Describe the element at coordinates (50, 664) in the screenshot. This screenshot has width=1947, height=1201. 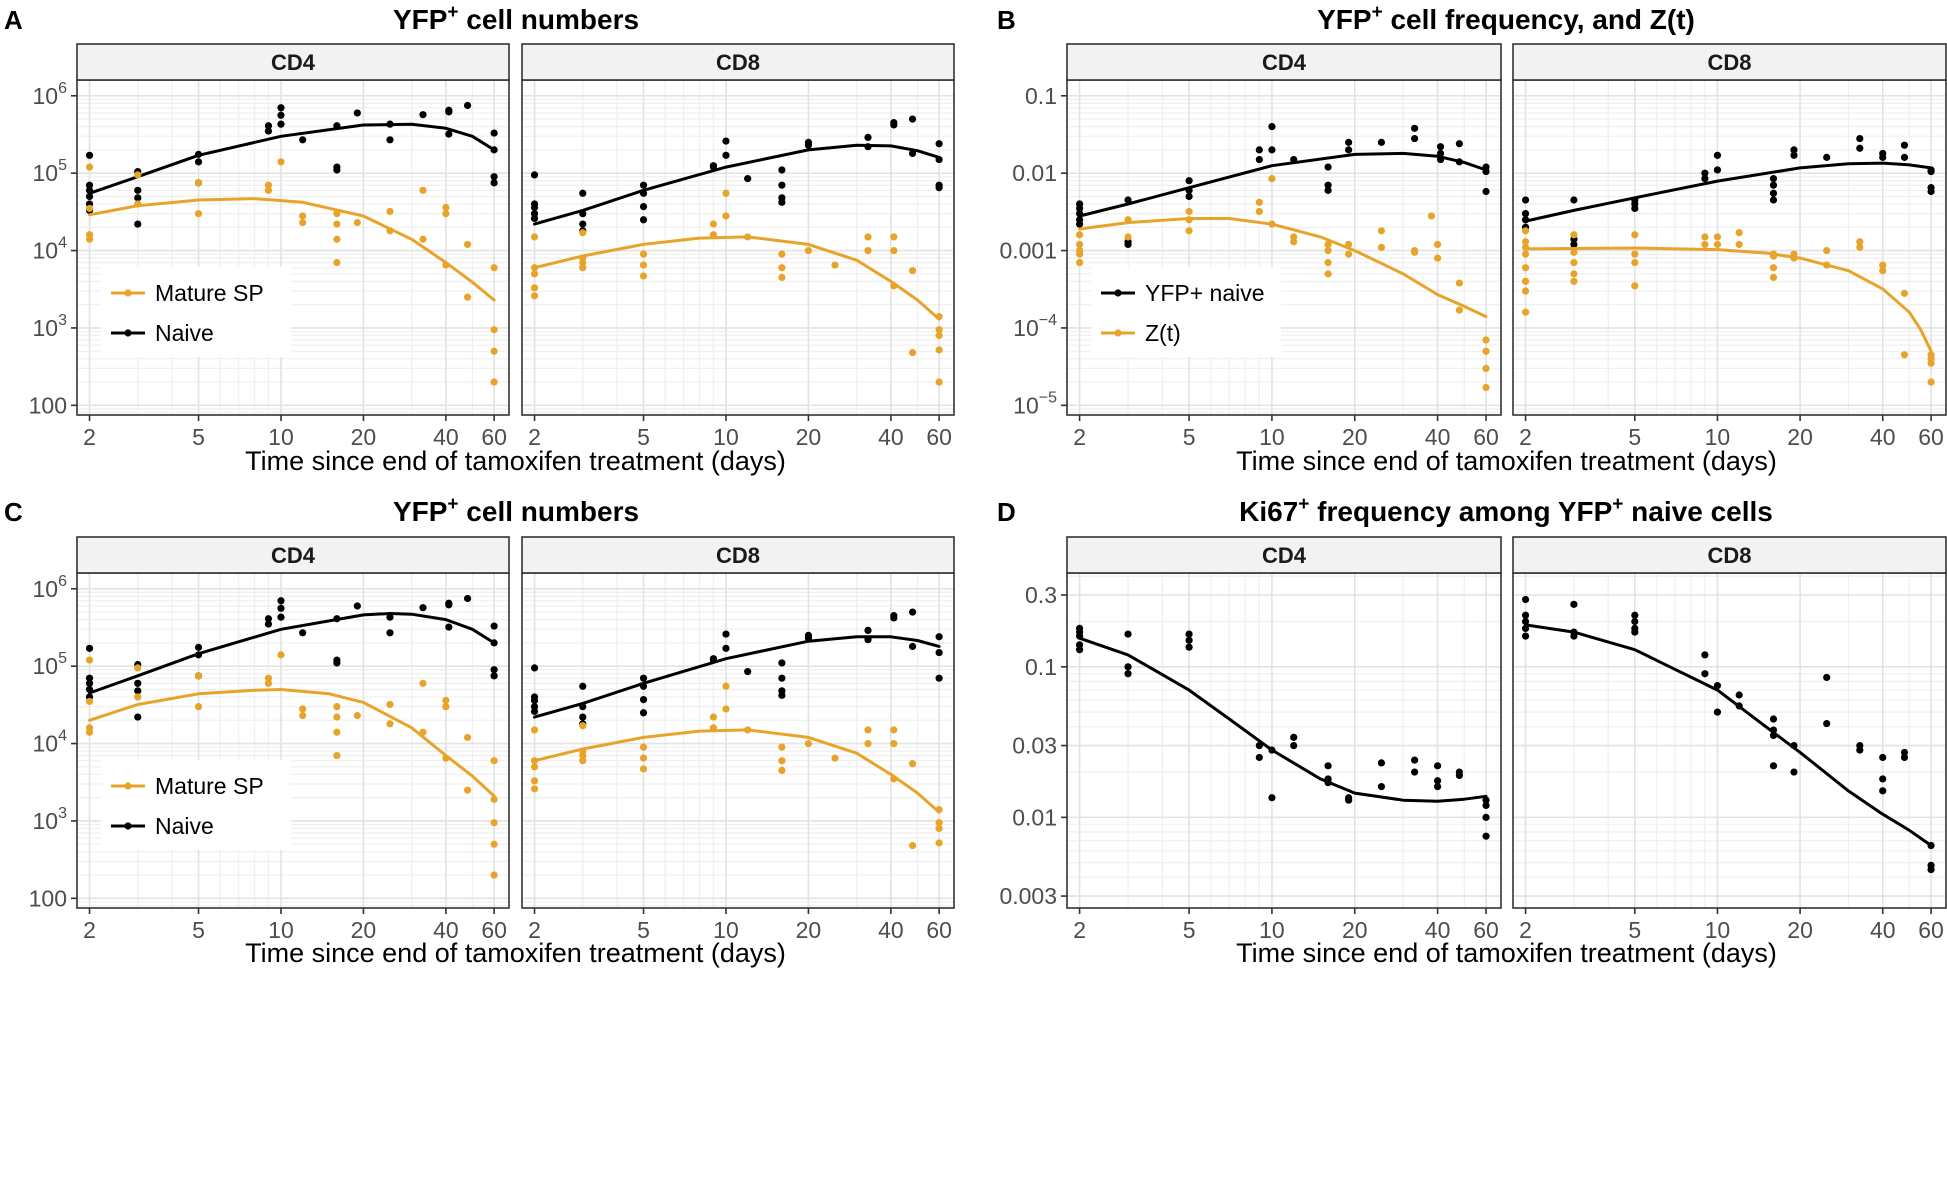
I see `y-tick-label: 10⁵` at that location.